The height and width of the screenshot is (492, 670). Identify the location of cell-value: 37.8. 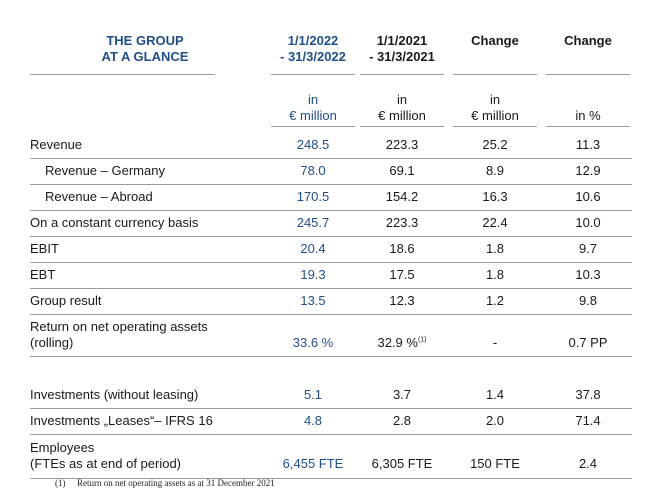
(588, 394).